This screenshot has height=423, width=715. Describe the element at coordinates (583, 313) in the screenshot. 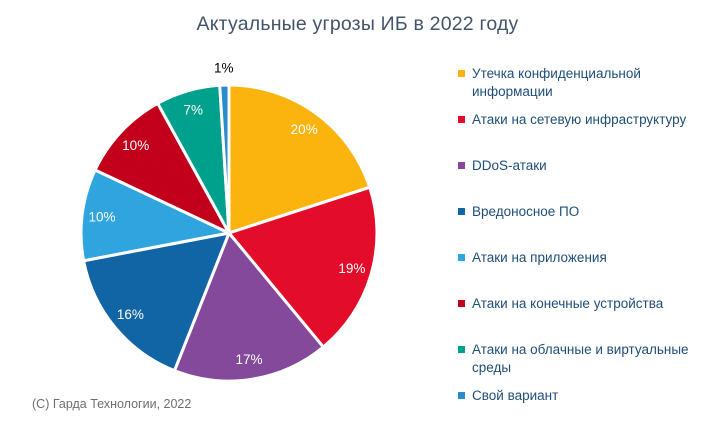

I see `legend-item-6: Атаки на конечные устройства` at that location.